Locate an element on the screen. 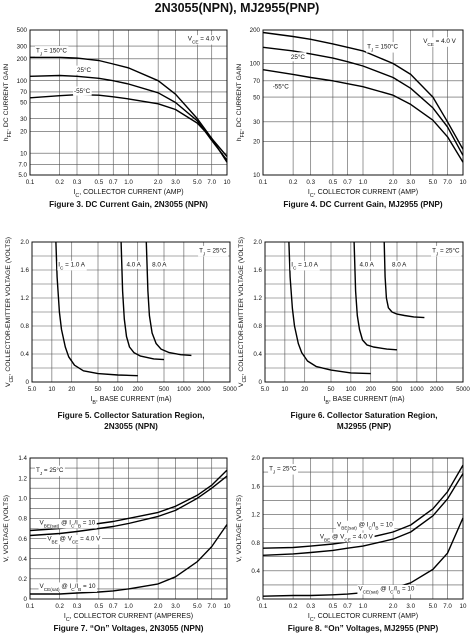  annotation-label: VBE(sat) @ IC/IB = 10 is located at coordinates (365, 525).